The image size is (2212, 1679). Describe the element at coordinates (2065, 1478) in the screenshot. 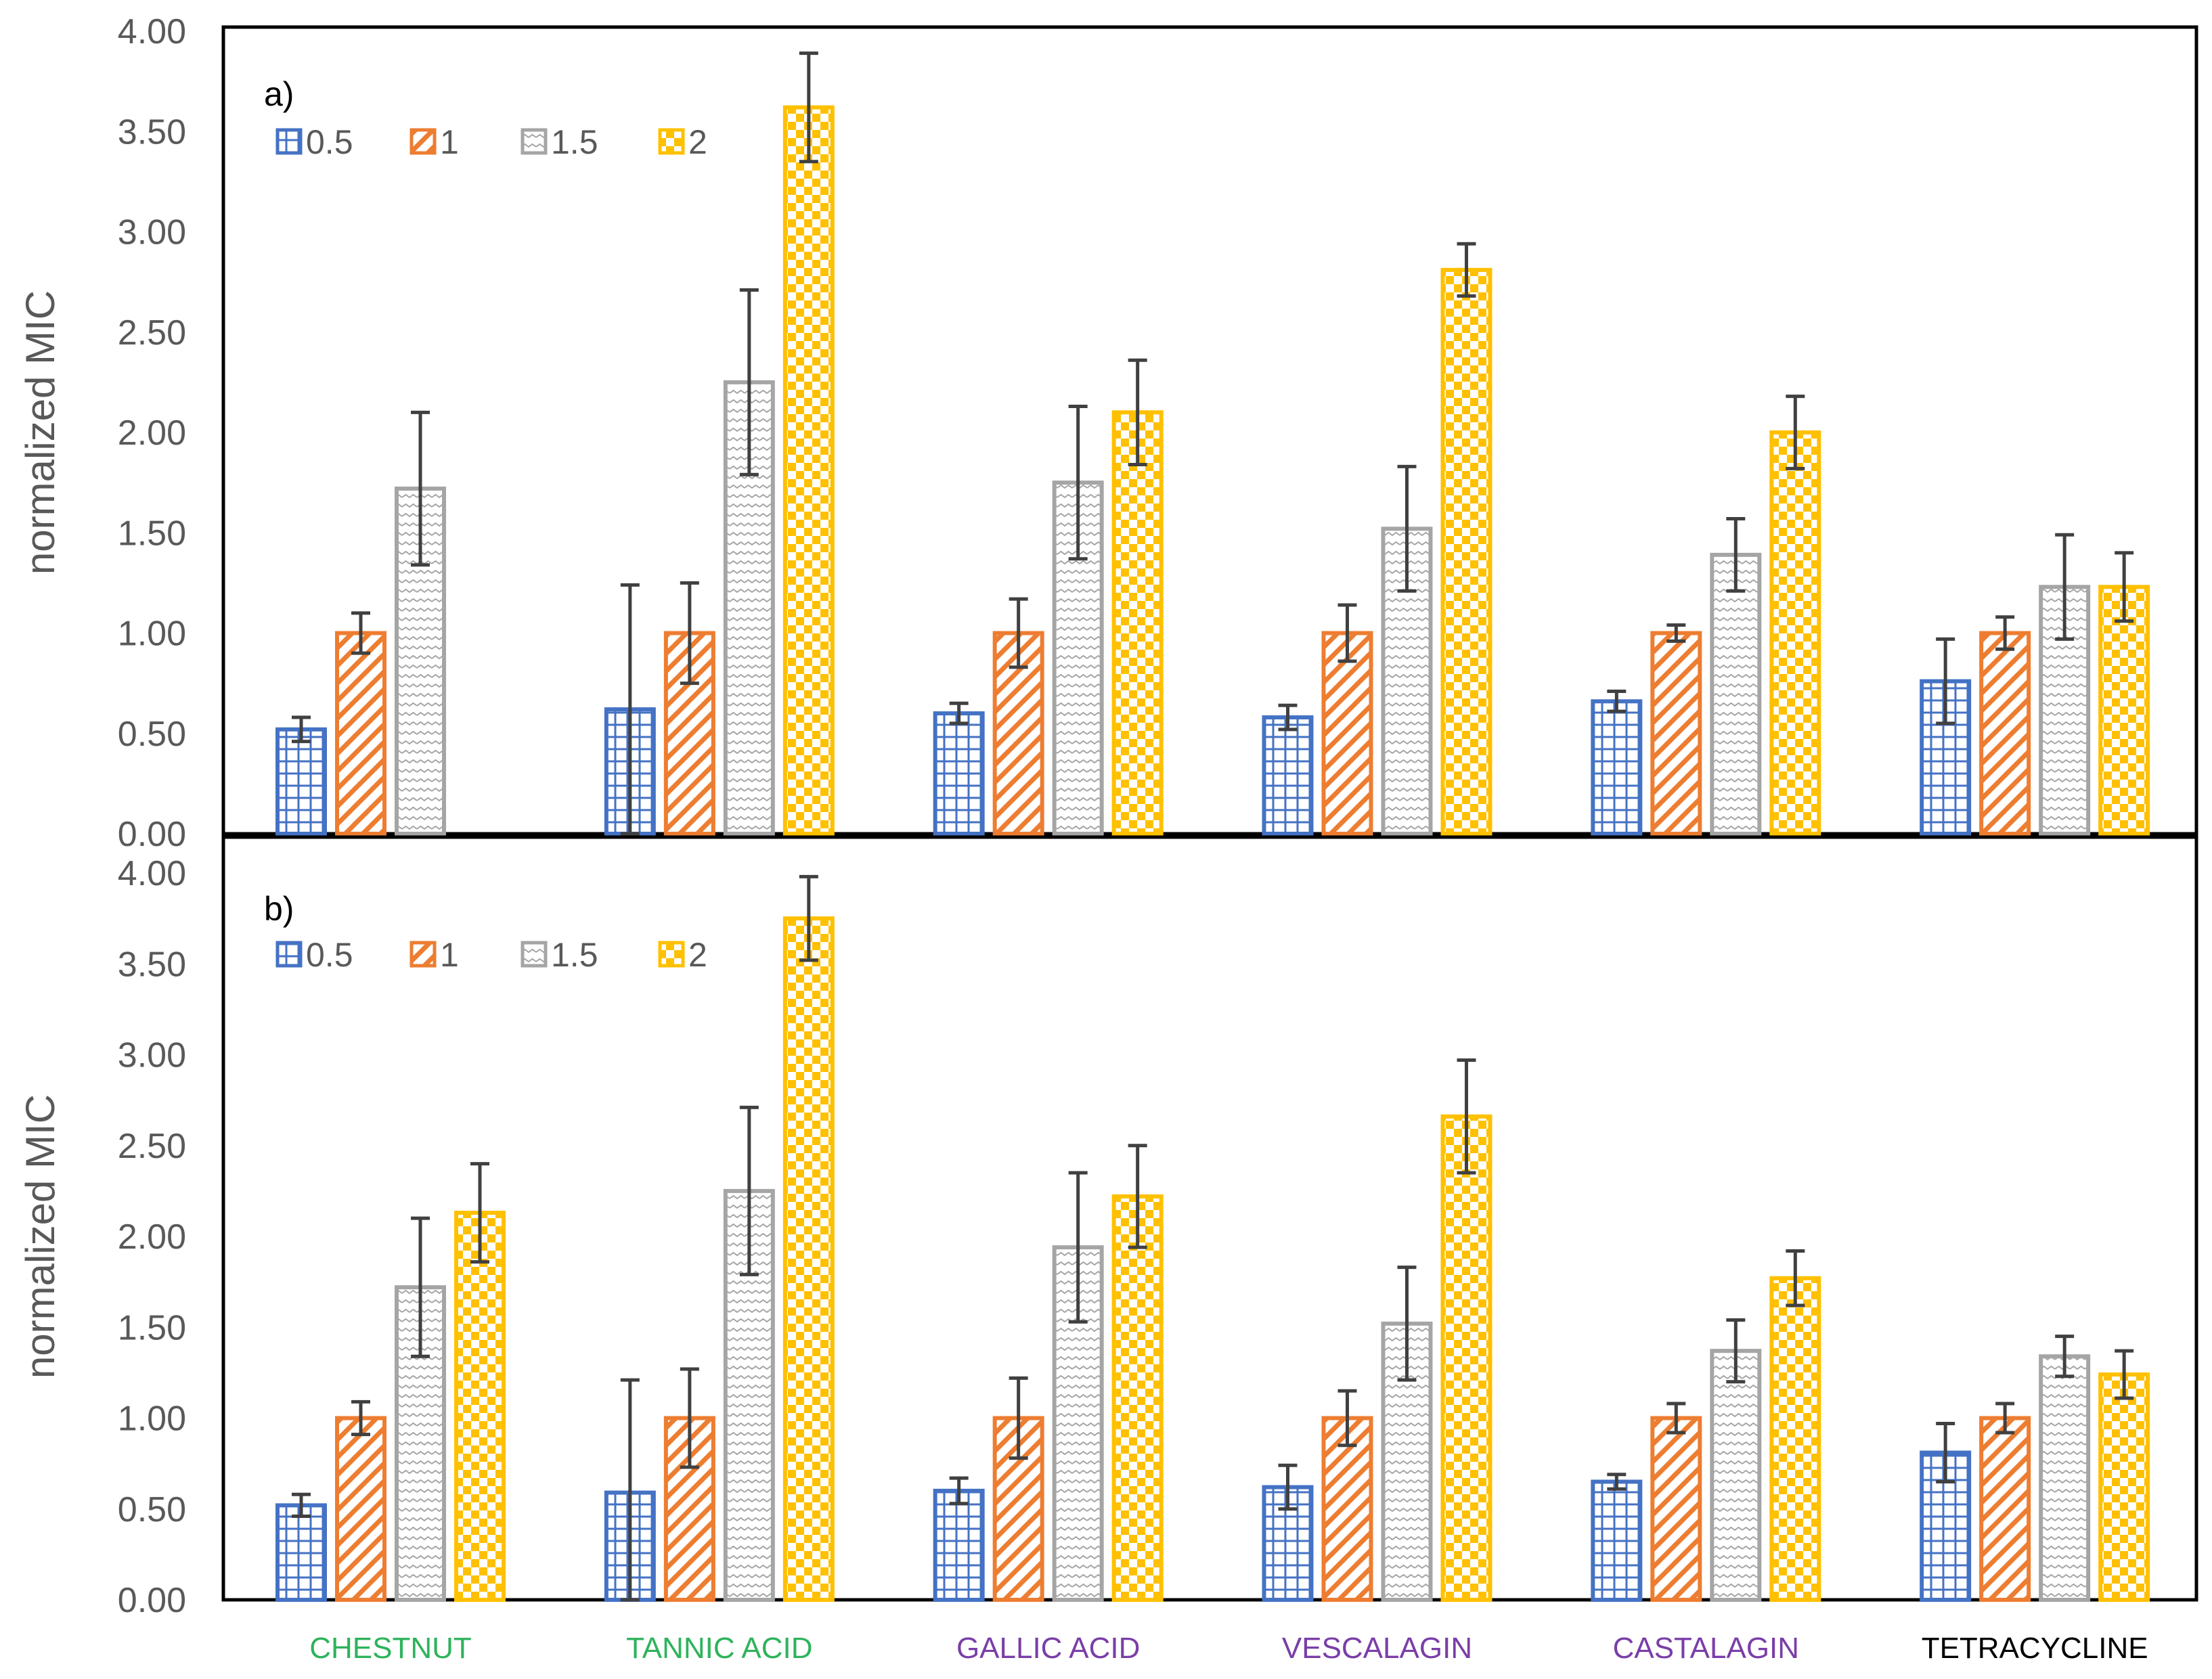

I see `bar-tetracycline-s1.5` at that location.